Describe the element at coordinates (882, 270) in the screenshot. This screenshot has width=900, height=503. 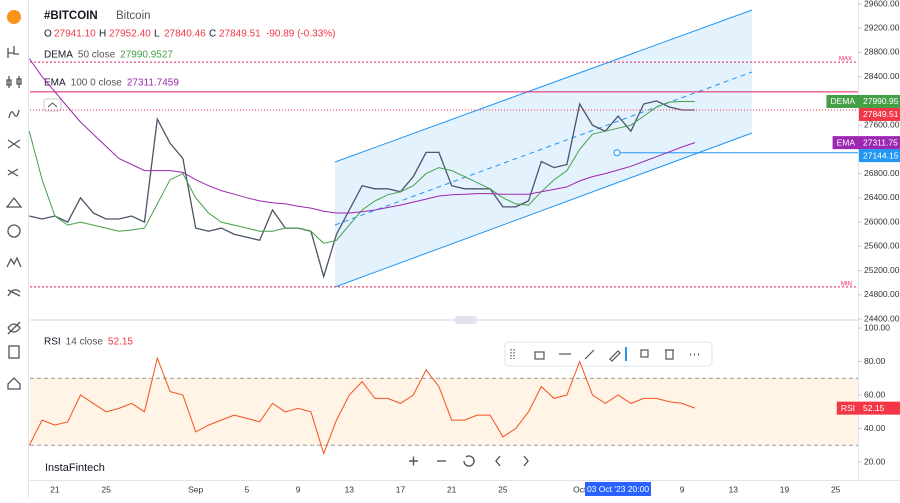
I see `y-tick-label: 25200.00` at that location.